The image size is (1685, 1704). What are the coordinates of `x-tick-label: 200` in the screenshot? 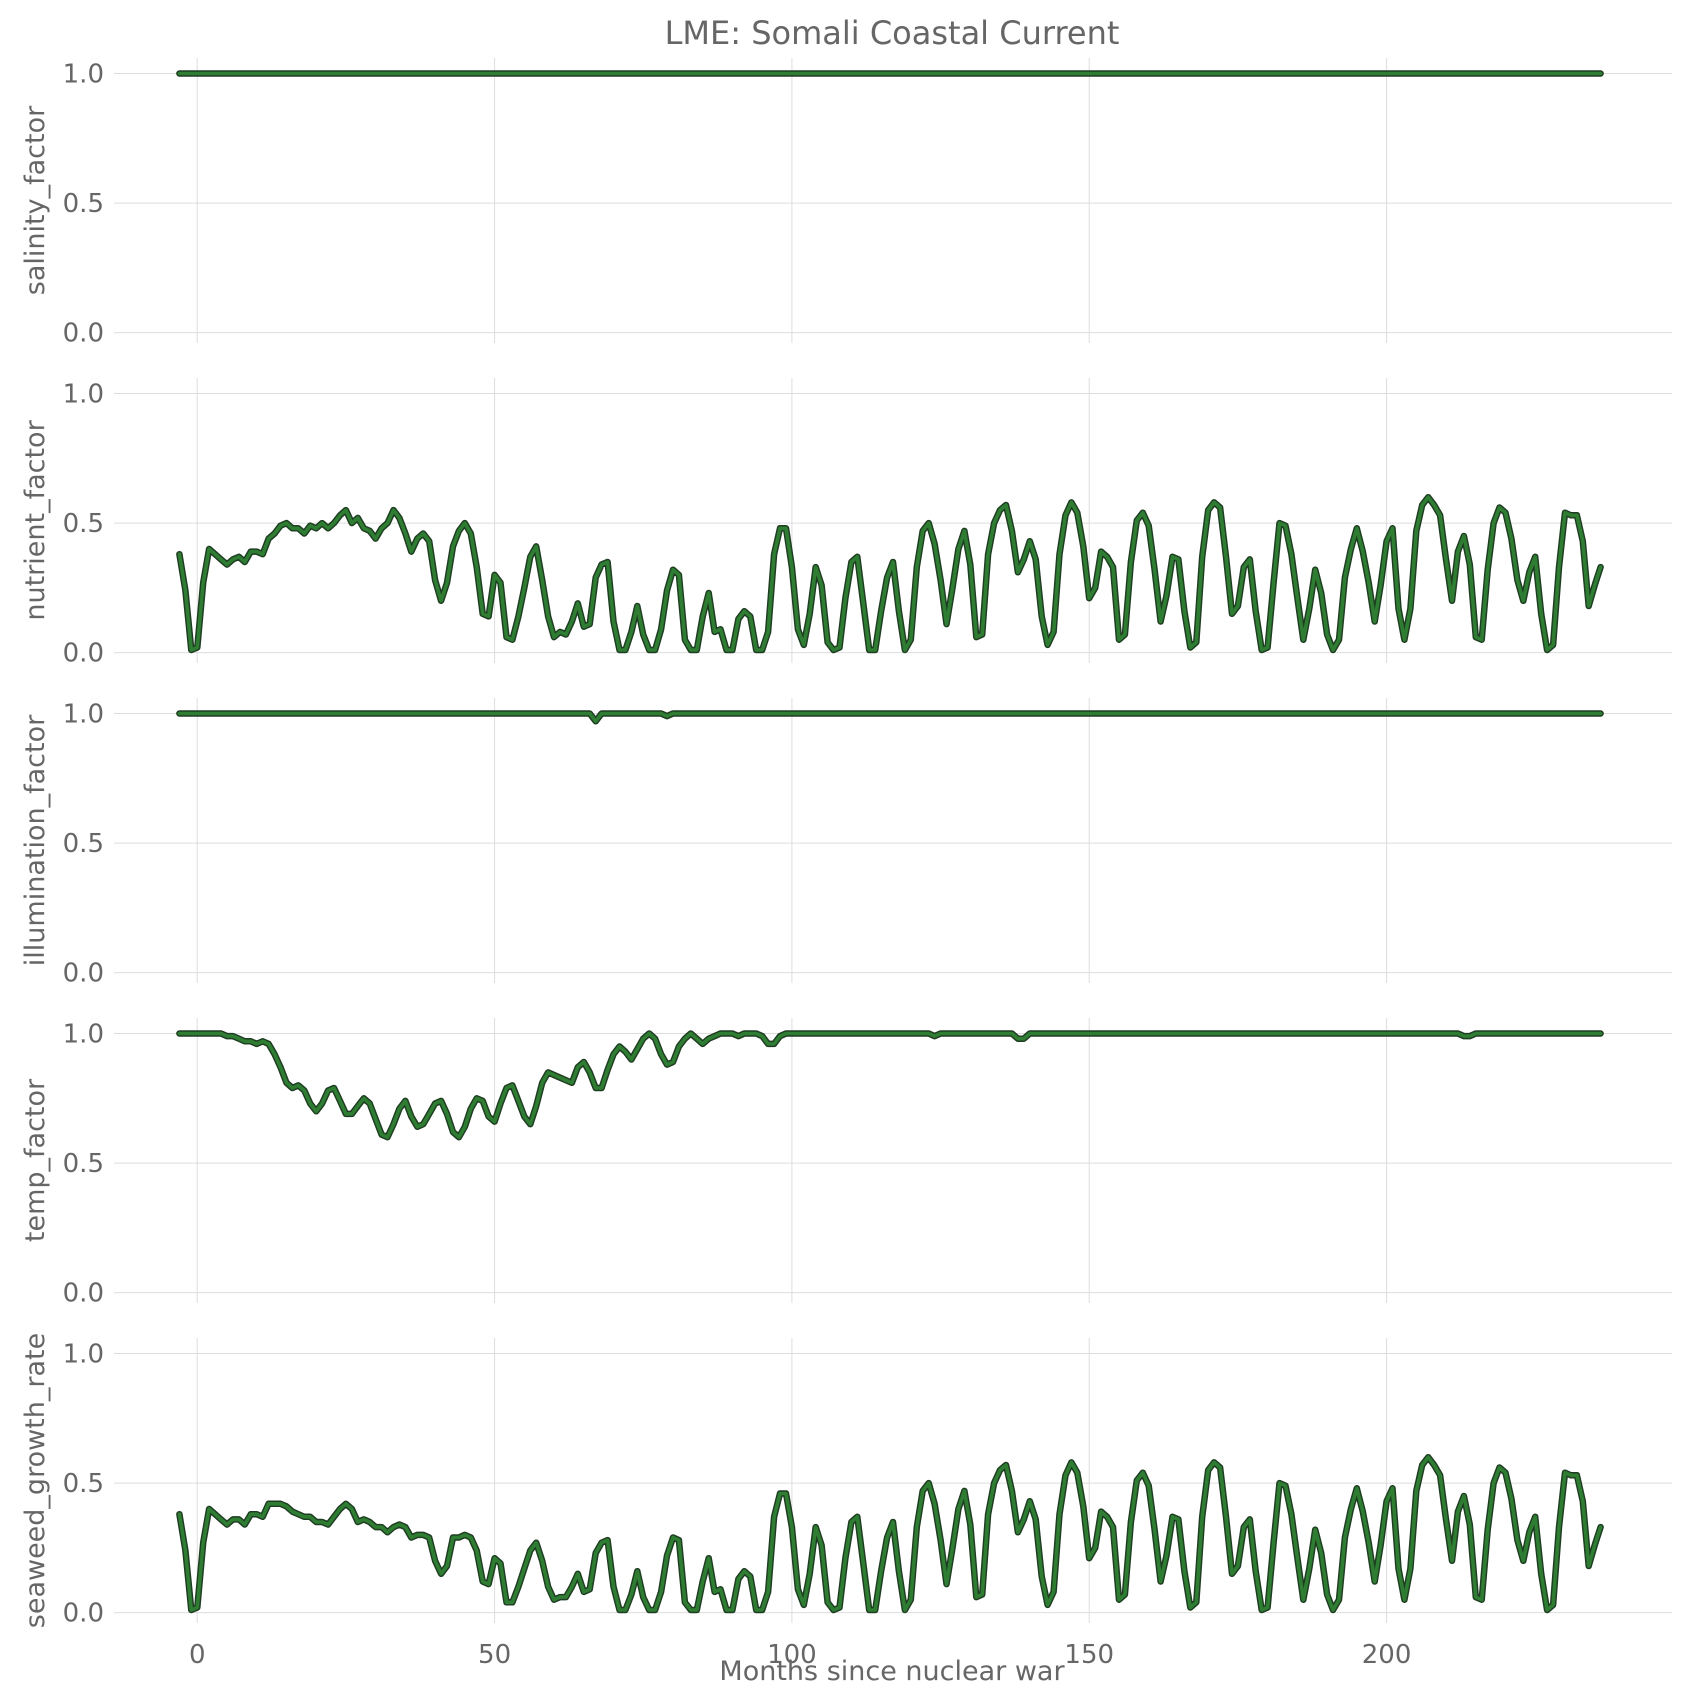 It's located at (1387, 1655).